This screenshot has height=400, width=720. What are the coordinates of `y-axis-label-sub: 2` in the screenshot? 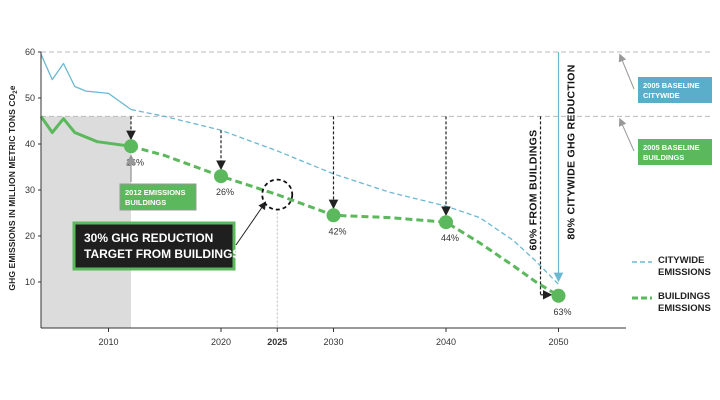 It's located at (16, 92).